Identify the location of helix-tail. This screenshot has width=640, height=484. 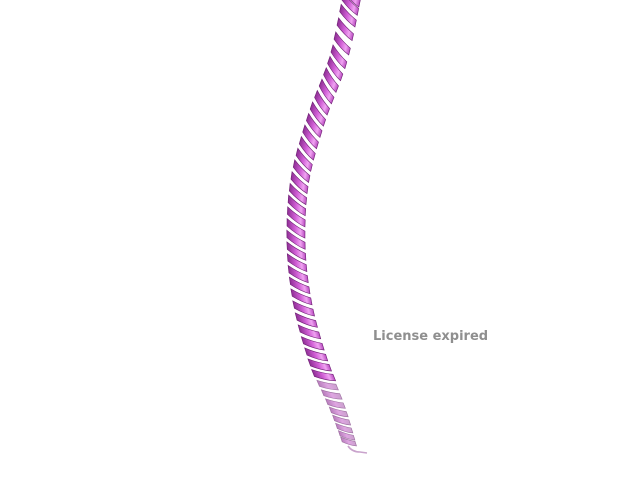
(357, 449).